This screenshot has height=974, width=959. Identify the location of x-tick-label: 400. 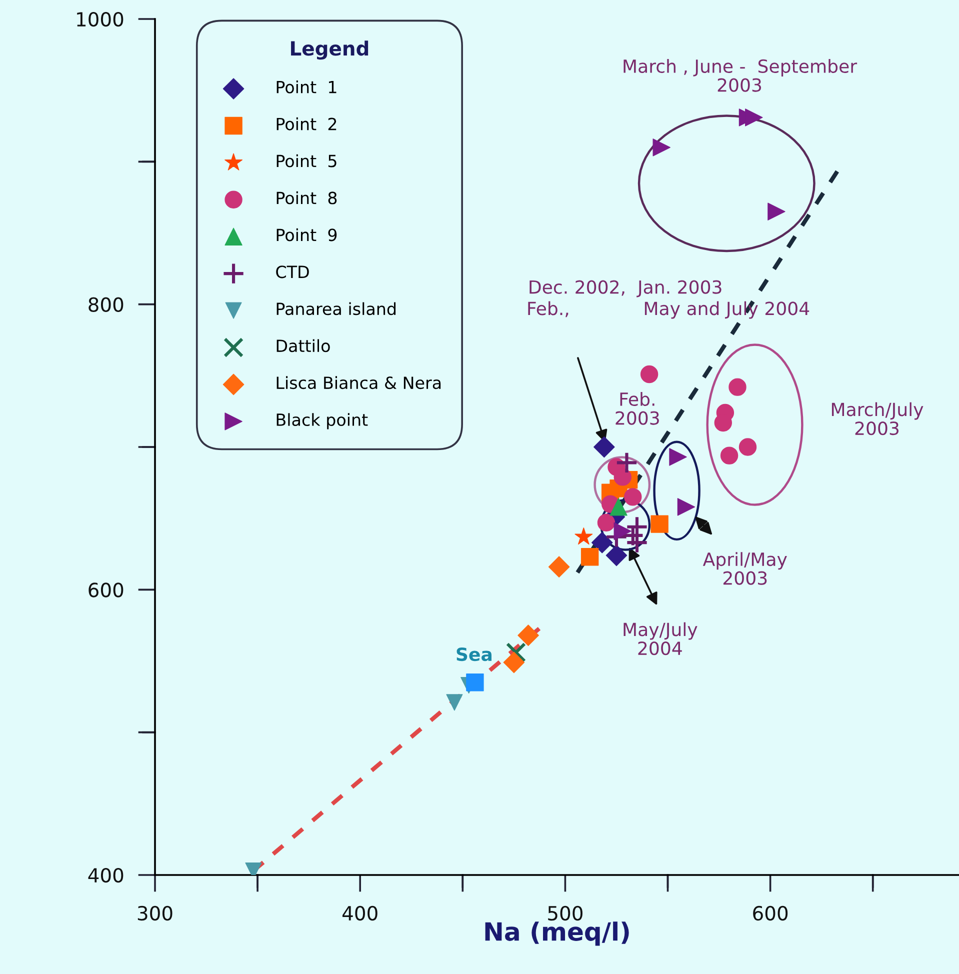
(360, 913).